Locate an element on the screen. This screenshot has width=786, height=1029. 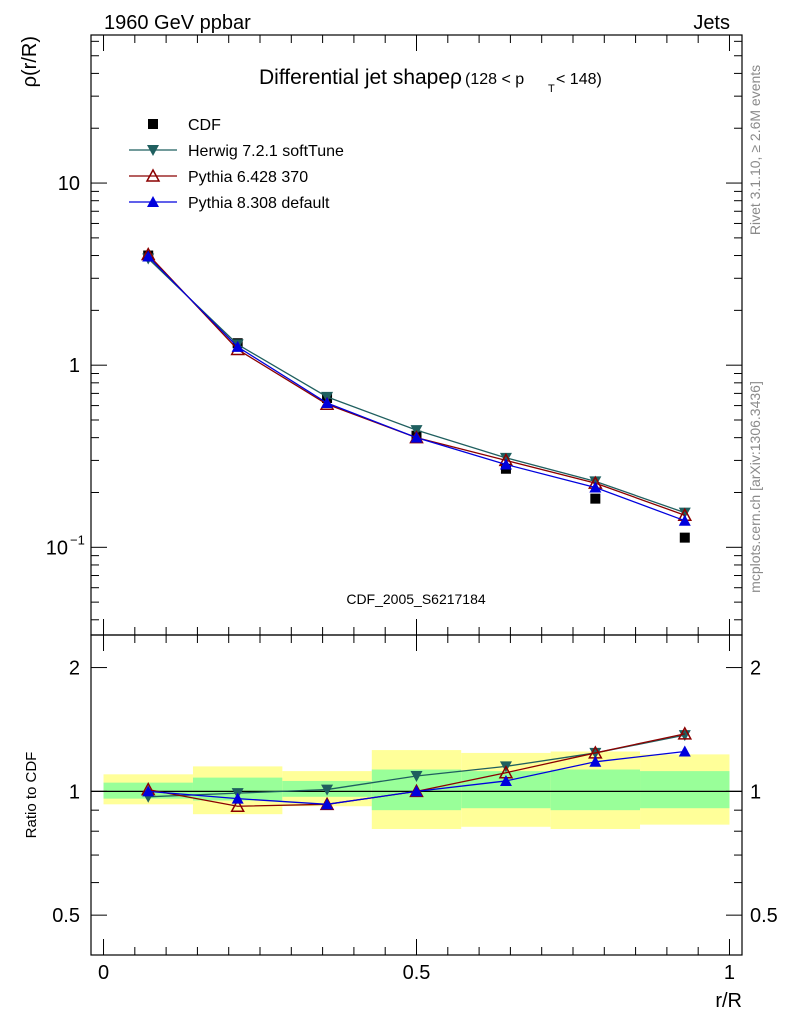
legend-entry-label: CDF is located at coordinates (204, 125).